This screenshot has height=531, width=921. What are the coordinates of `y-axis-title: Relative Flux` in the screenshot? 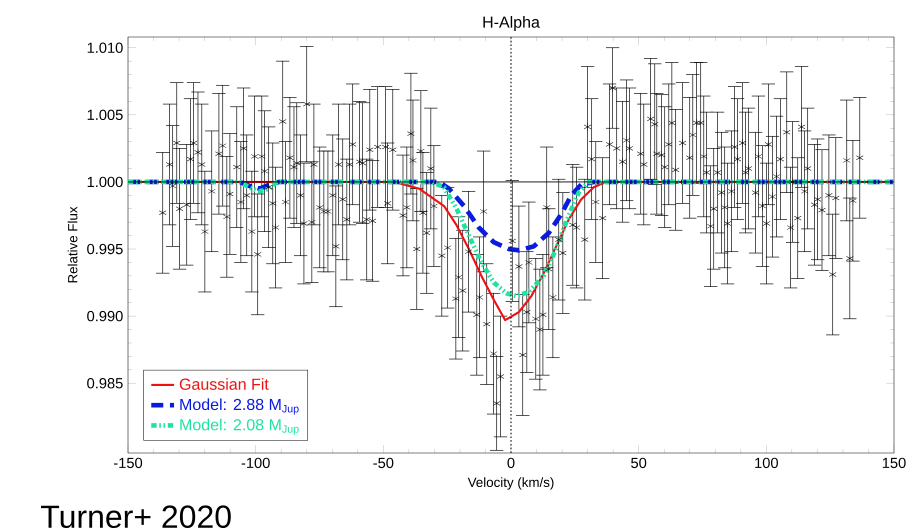 It's located at (73, 244).